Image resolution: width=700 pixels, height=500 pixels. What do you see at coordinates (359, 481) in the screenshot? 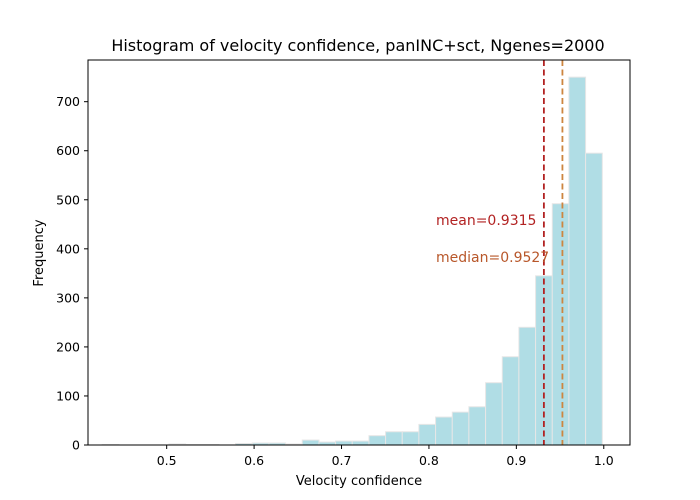
I see `x-axis-label: Velocity confidence` at bounding box center [359, 481].